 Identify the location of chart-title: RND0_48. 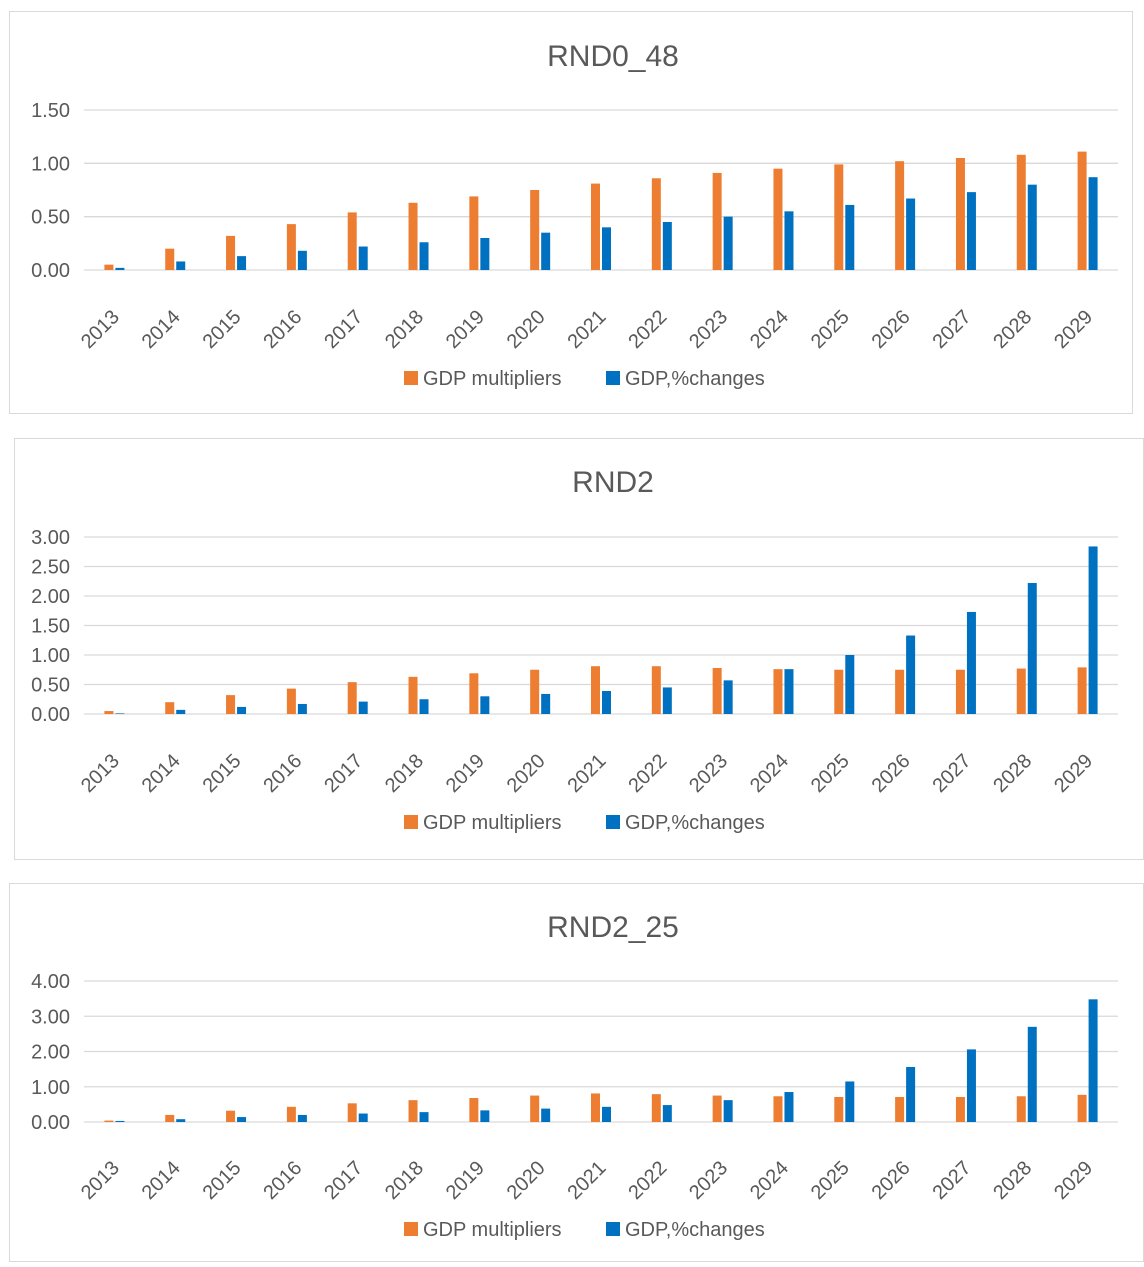
(613, 56).